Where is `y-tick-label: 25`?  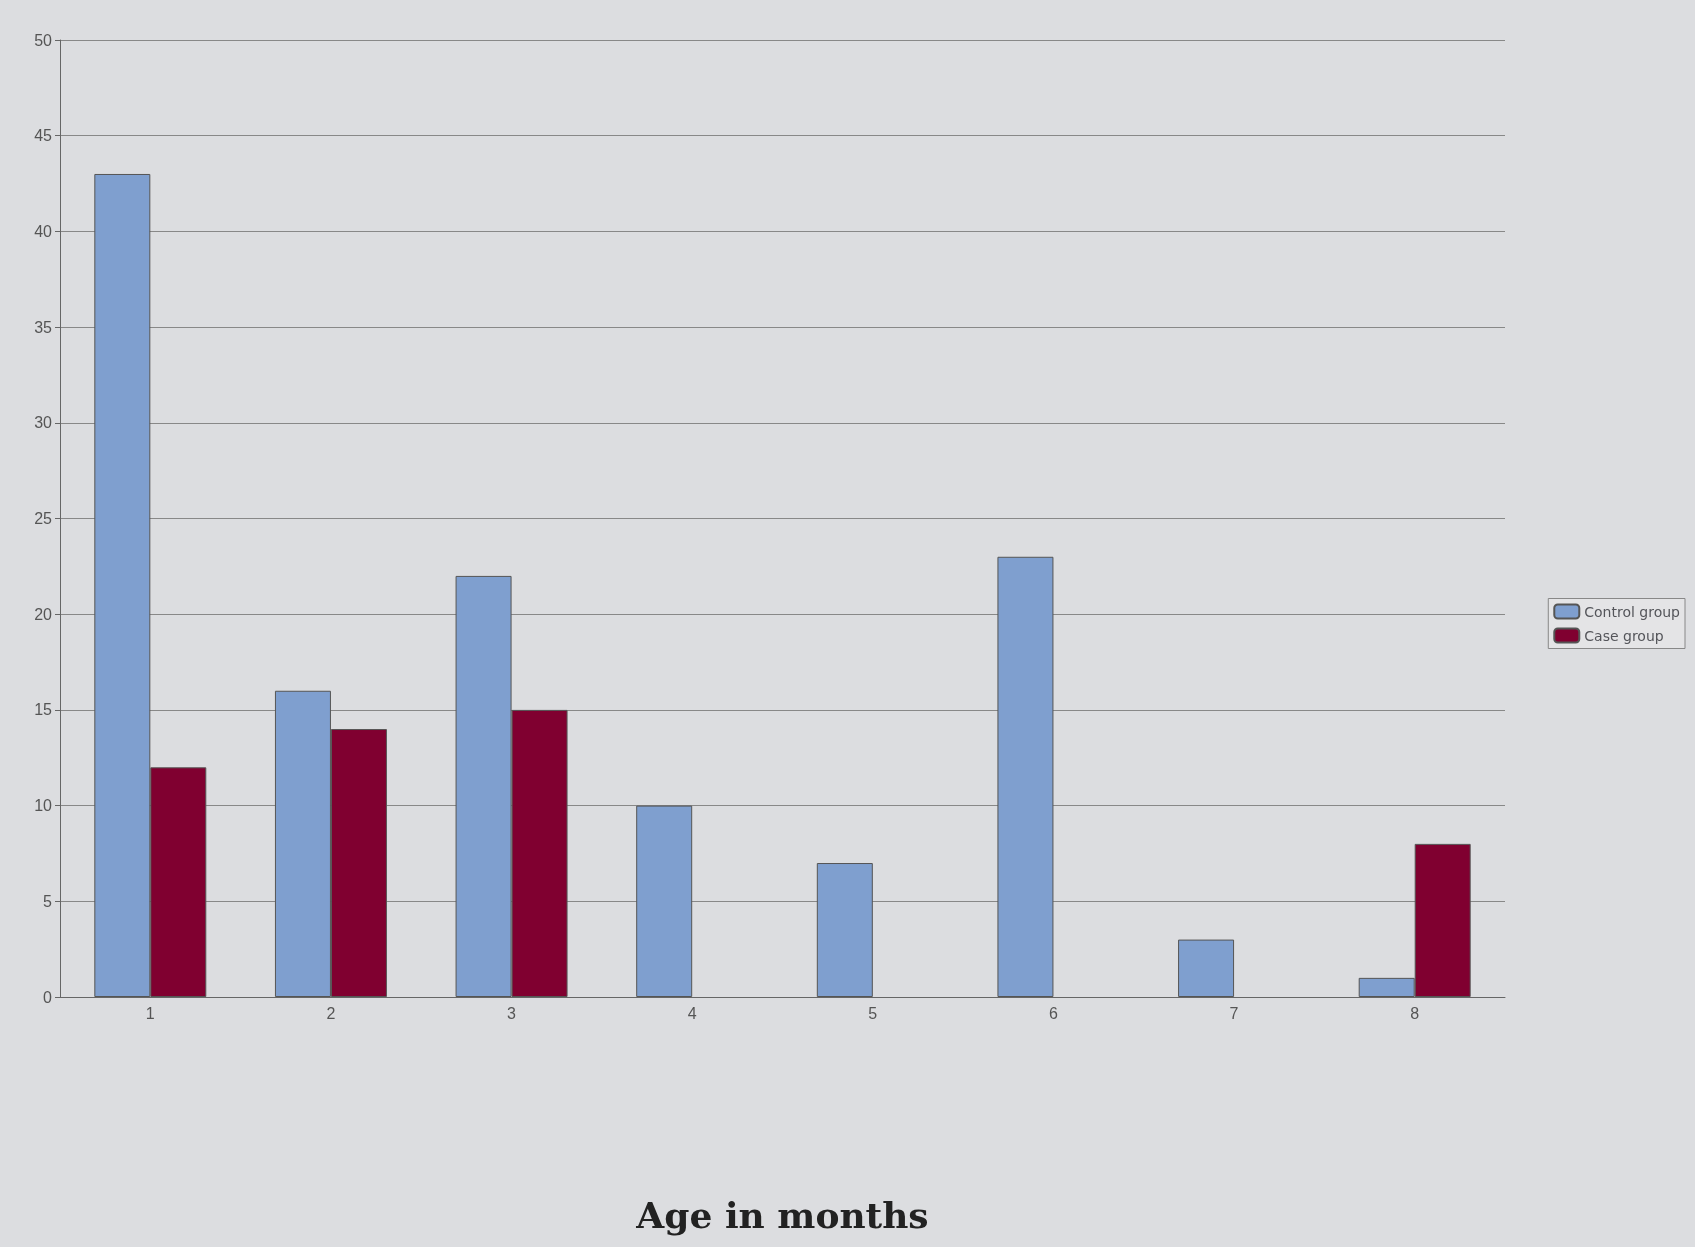
y-tick-label: 25 is located at coordinates (43, 518).